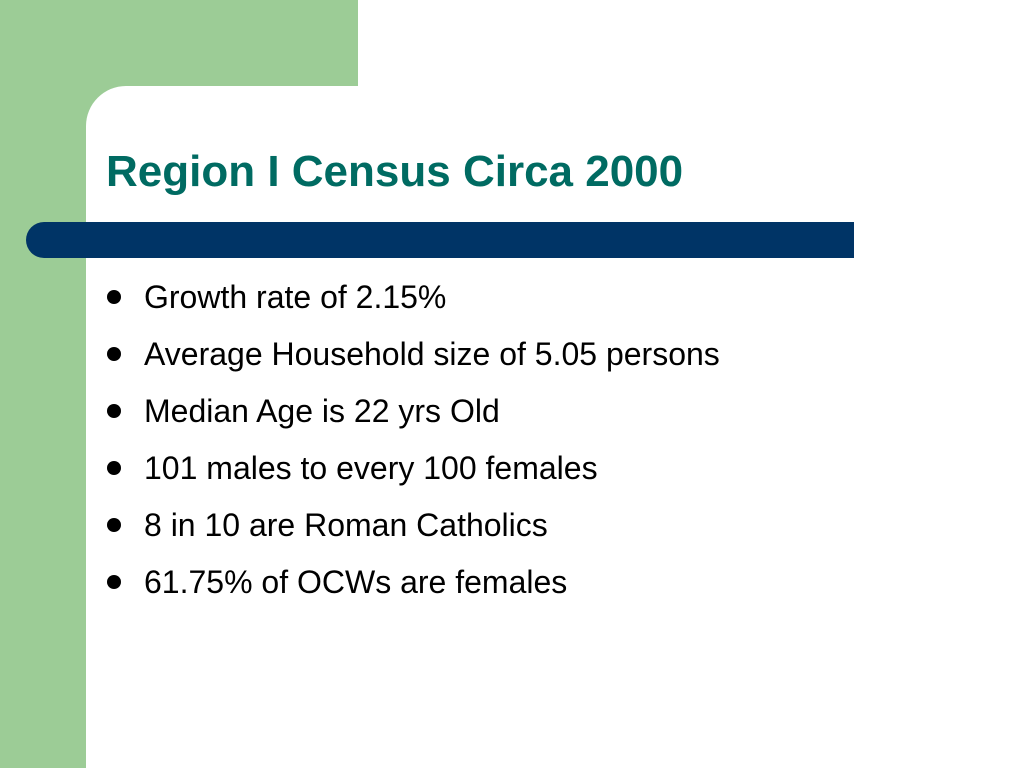  Describe the element at coordinates (346, 525) in the screenshot. I see `bullet-text: 8 in 10 are Roman Catholics` at that location.